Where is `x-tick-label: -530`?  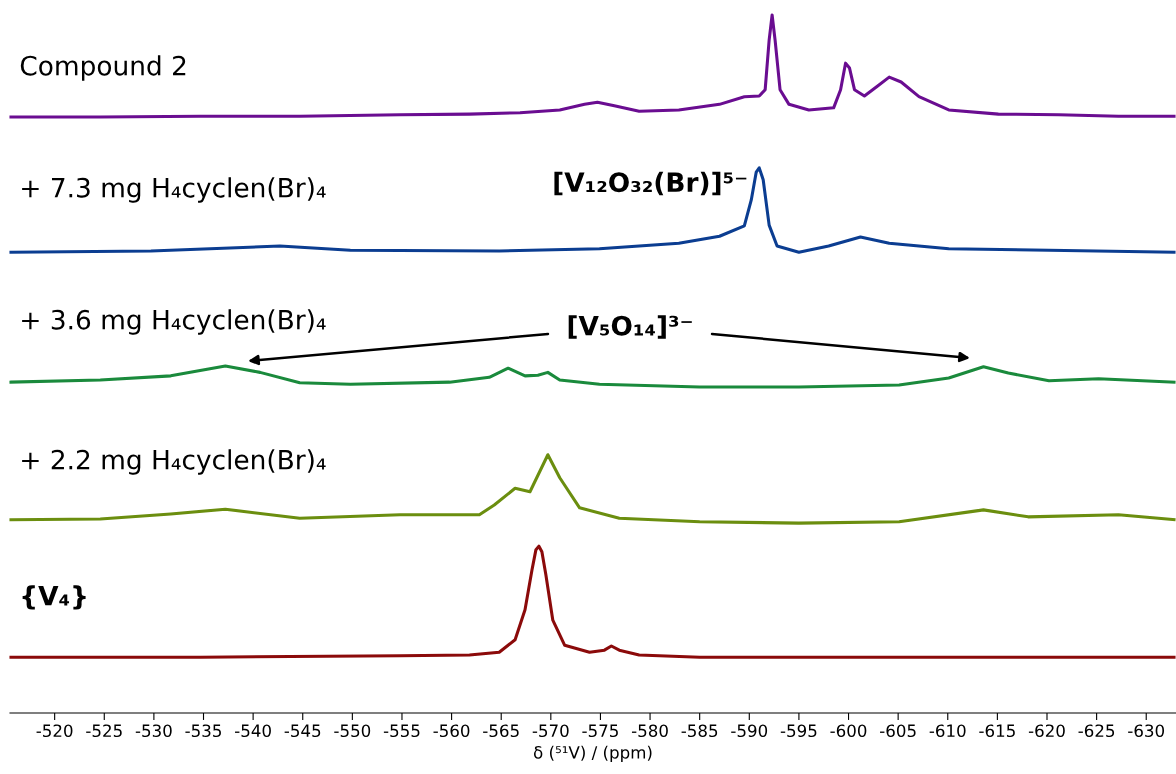
x-tick-label: -530 is located at coordinates (153, 731).